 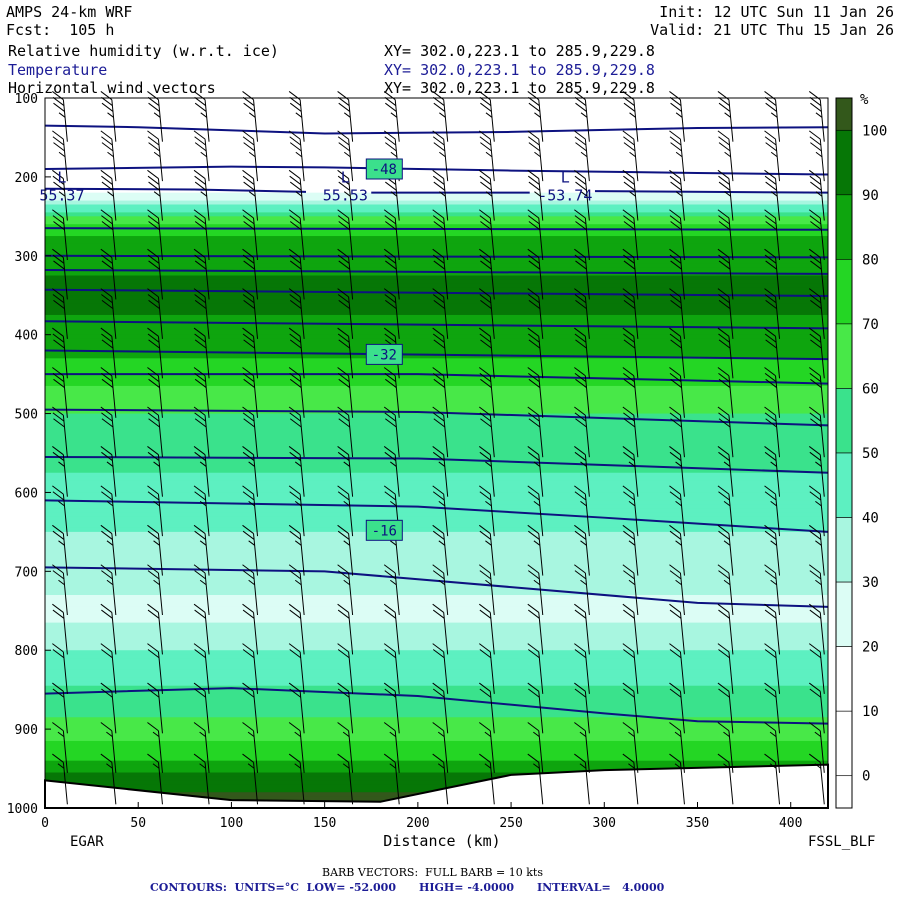 What do you see at coordinates (26, 99) in the screenshot?
I see `y-tick-label: 100` at bounding box center [26, 99].